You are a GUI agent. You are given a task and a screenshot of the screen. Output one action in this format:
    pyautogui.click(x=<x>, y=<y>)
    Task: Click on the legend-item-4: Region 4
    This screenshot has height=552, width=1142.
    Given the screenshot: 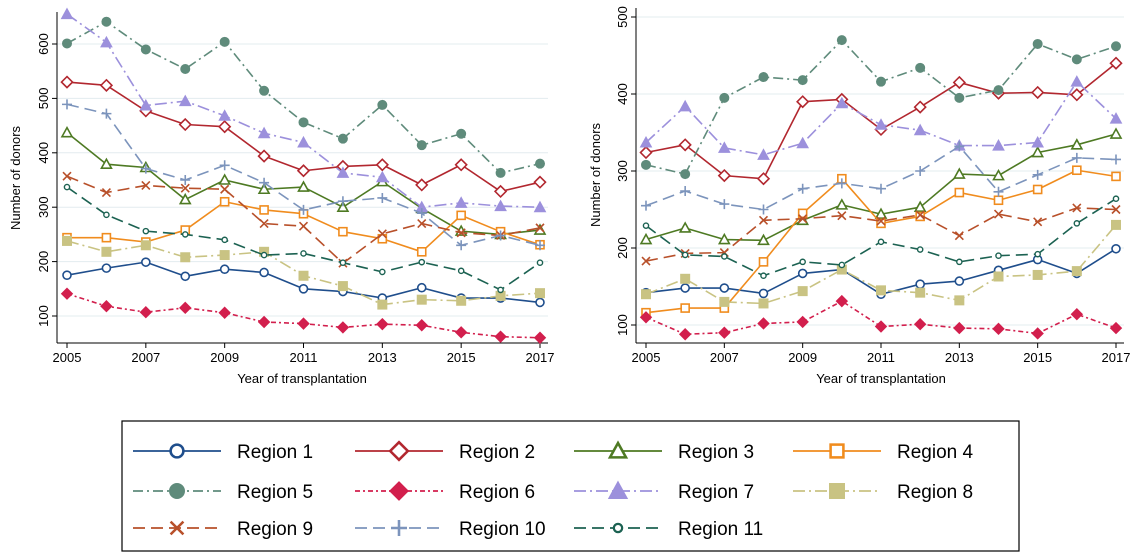 What is the action you would take?
    pyautogui.click(x=883, y=452)
    